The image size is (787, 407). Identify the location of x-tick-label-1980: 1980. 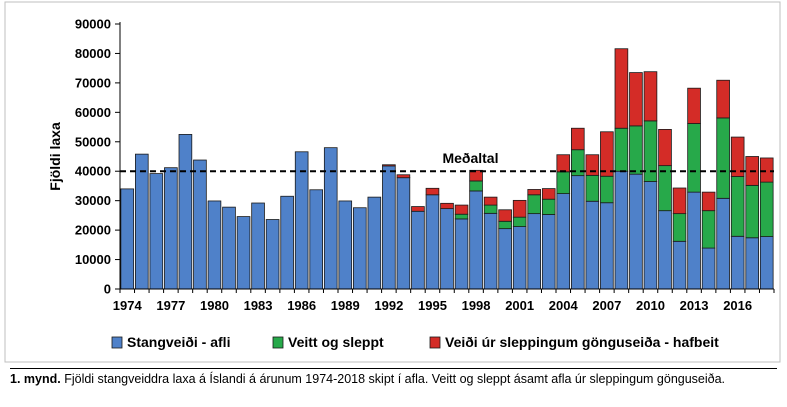
(214, 305).